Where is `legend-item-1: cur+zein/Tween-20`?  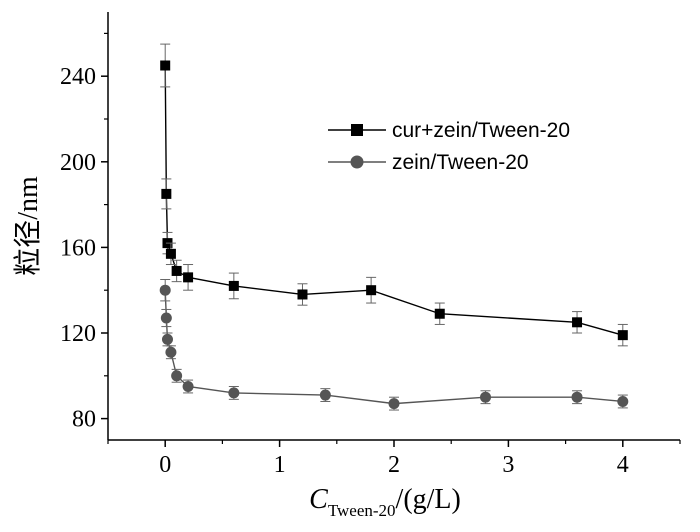
legend-item-1: cur+zein/Tween-20 is located at coordinates (449, 130).